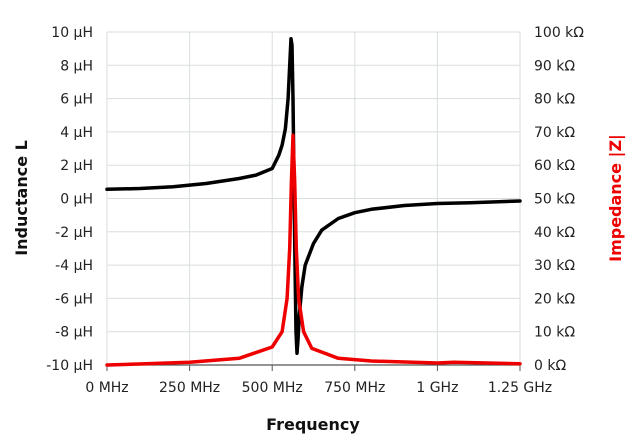 The height and width of the screenshot is (445, 636). What do you see at coordinates (554, 100) in the screenshot?
I see `y2-tick-label: 80 kΩ` at bounding box center [554, 100].